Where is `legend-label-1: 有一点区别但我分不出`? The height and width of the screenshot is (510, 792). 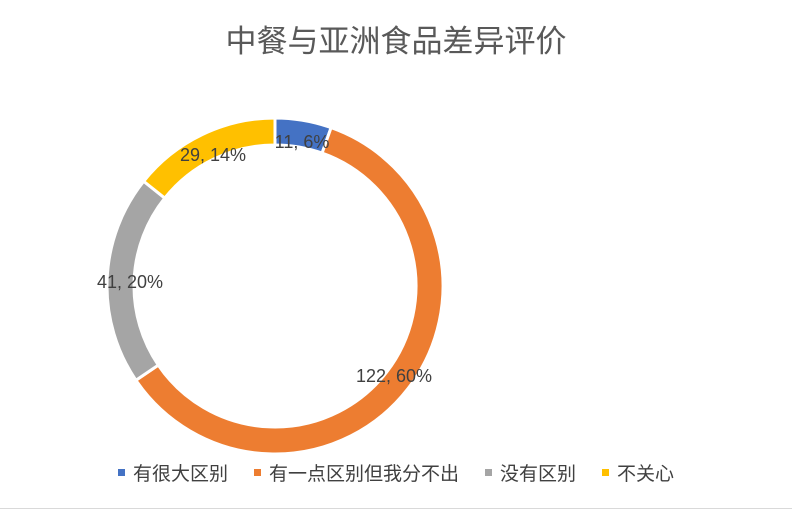 legend-label-1: 有一点区别但我分不出 is located at coordinates (363, 474).